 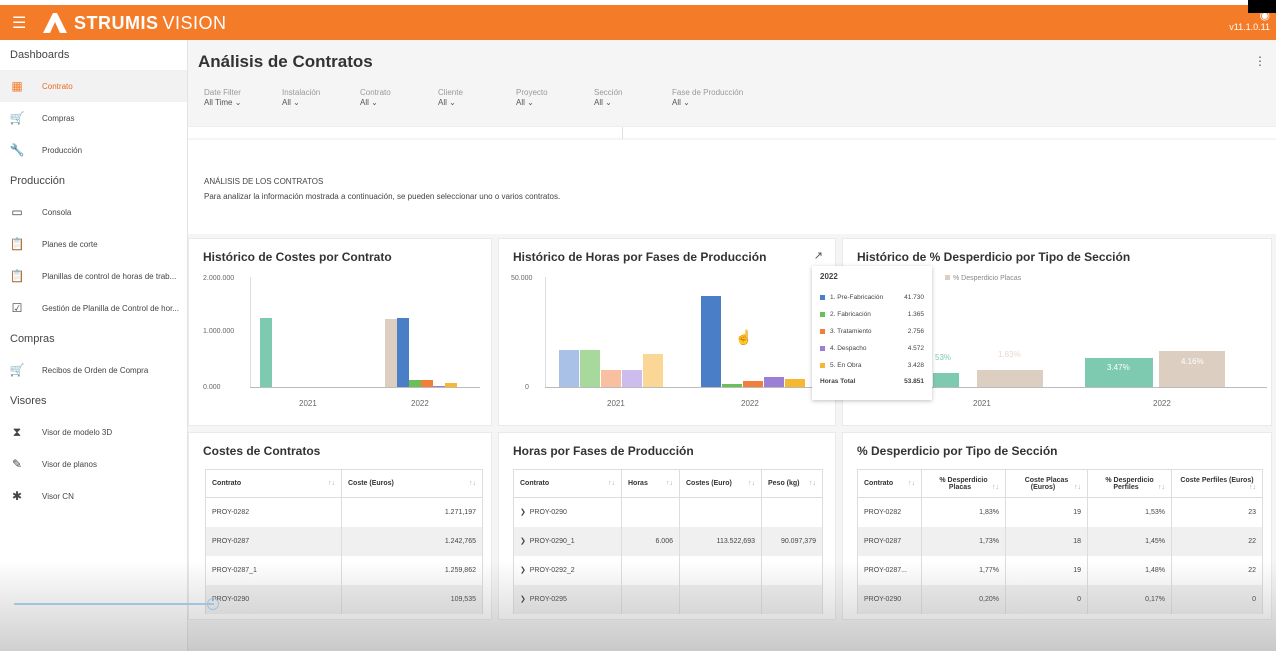 I want to click on table-row: PROY-0282 1,83% 19 1,53% 23, so click(x=1060, y=512).